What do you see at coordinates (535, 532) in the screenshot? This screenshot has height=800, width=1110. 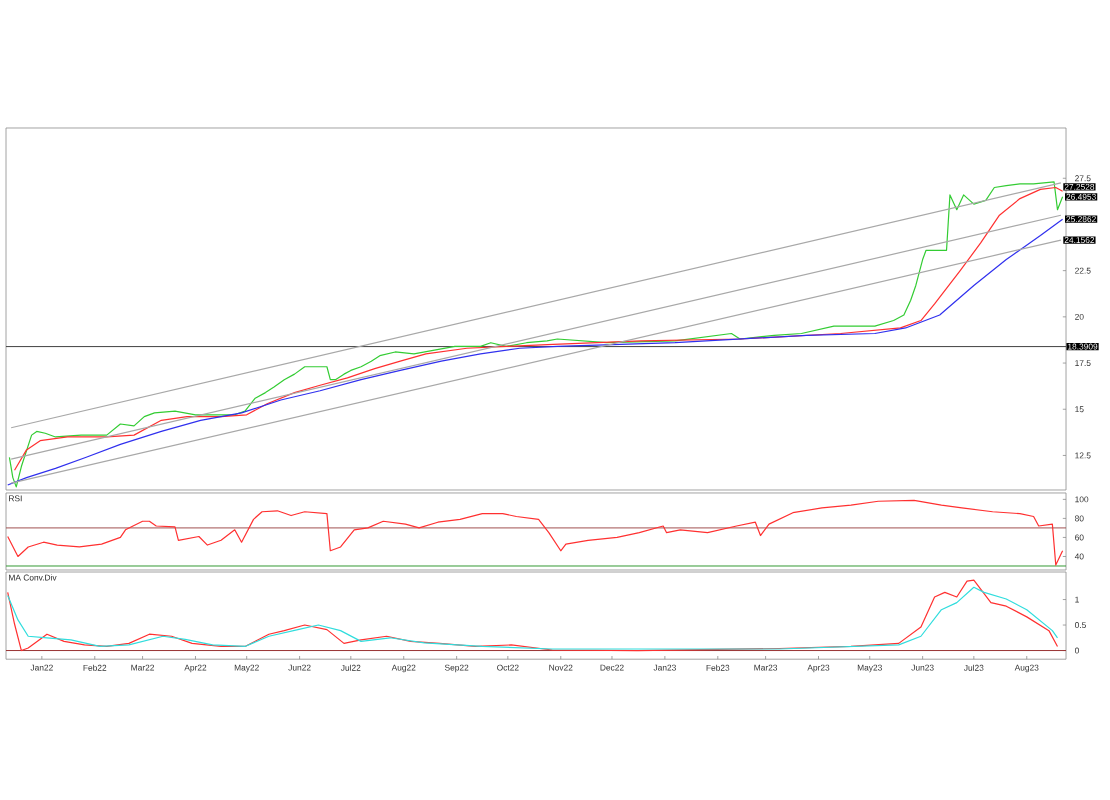 I see `line-series` at bounding box center [535, 532].